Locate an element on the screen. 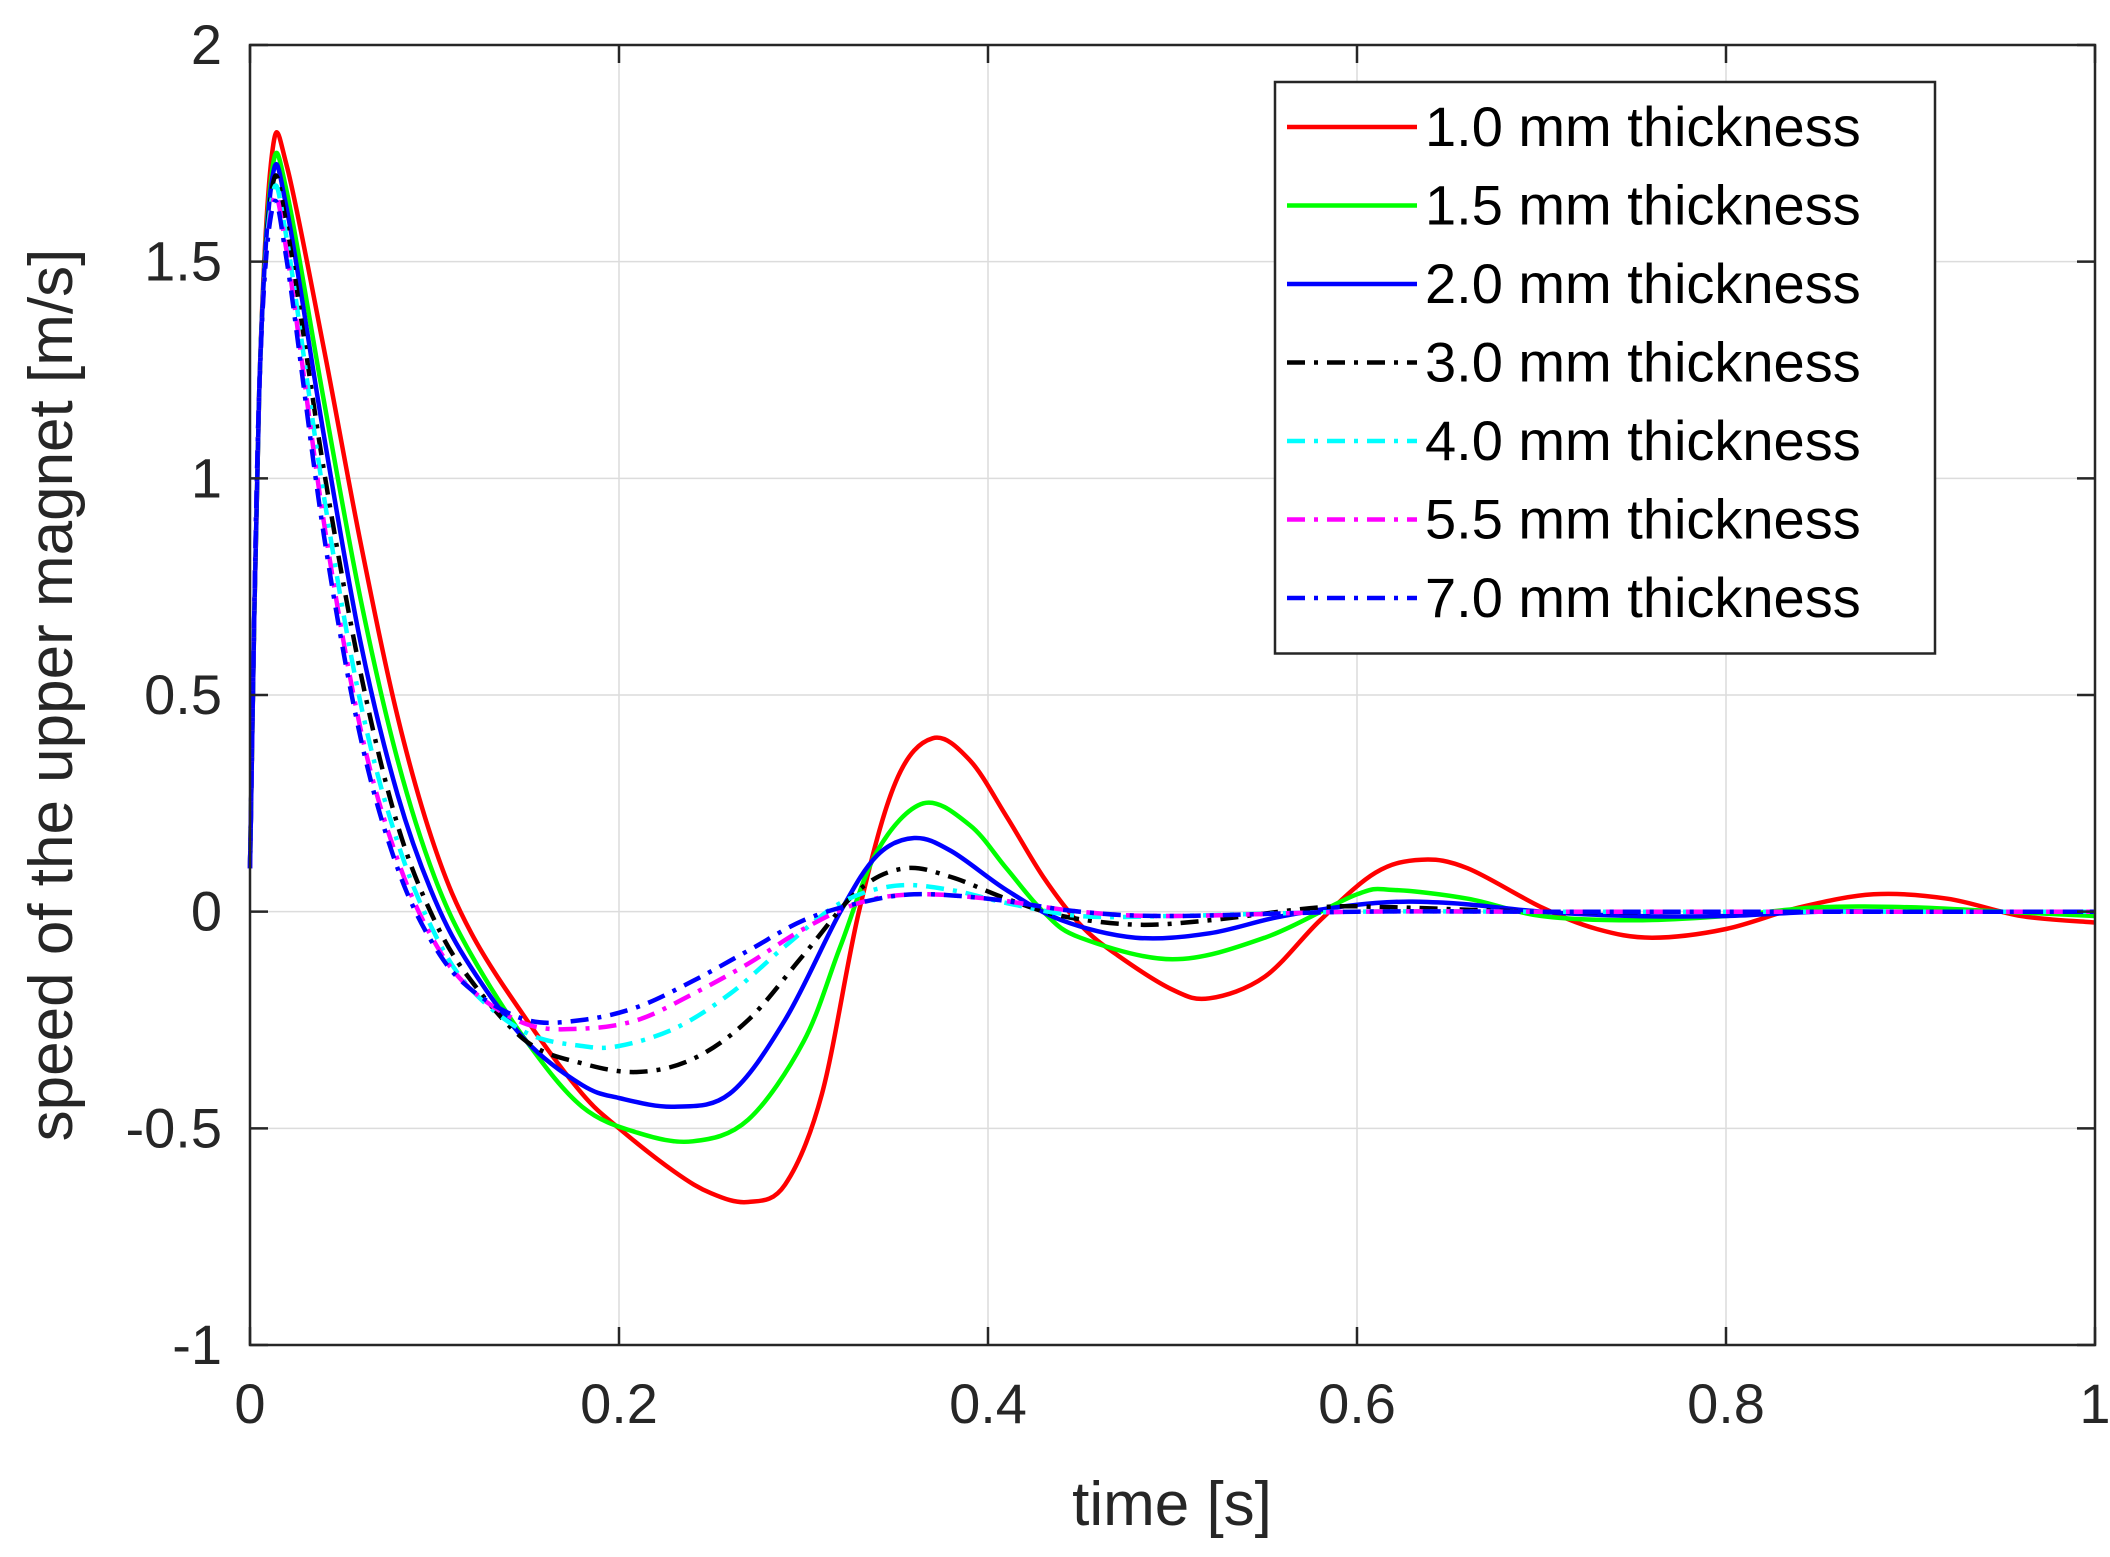  x-tick-label: 0.4 is located at coordinates (988, 1403).